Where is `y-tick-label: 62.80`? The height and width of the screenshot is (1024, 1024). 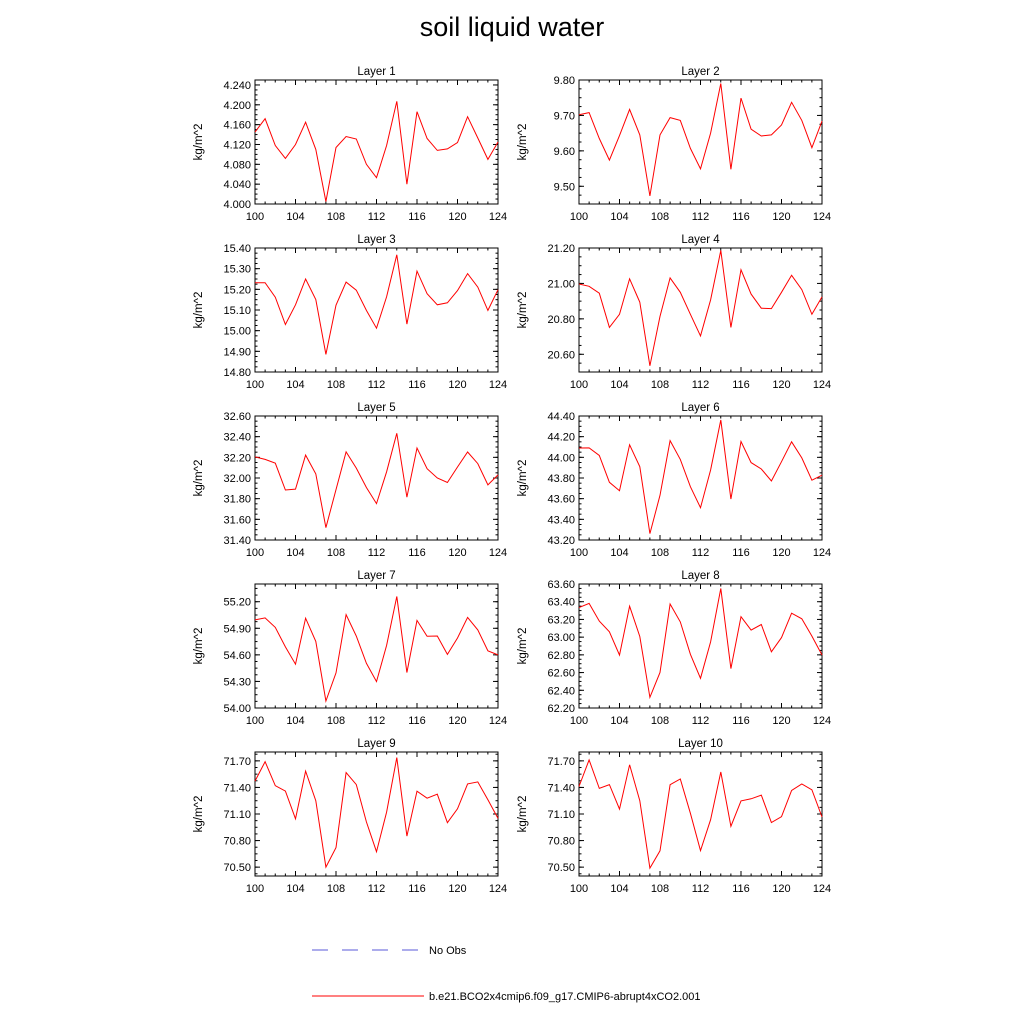
y-tick-label: 62.80 is located at coordinates (561, 656).